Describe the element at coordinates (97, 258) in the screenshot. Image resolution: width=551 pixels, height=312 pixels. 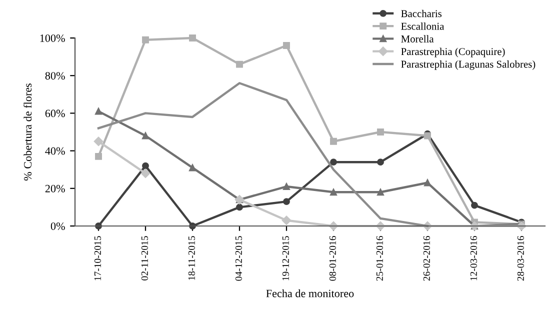
I see `x-tick-label: 17-10-2015` at that location.